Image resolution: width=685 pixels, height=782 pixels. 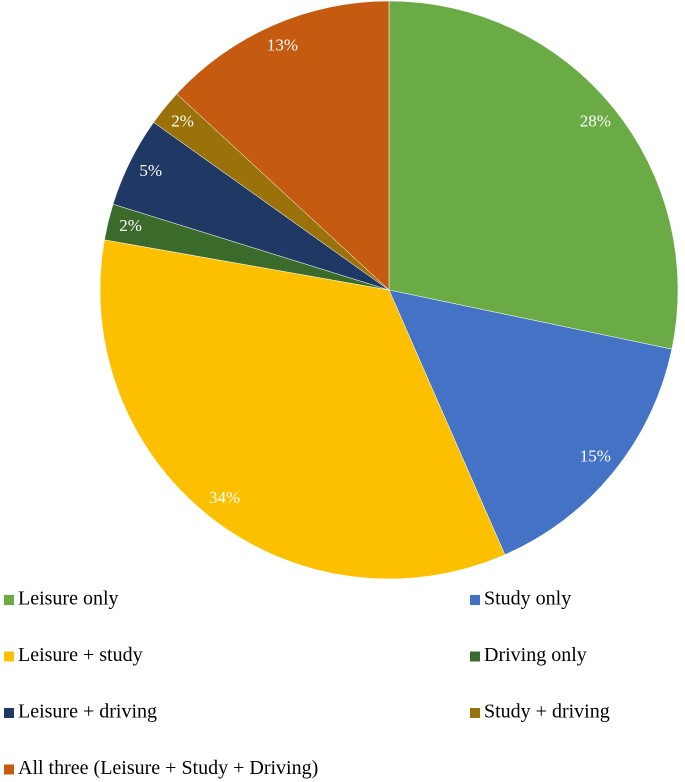 What do you see at coordinates (150, 170) in the screenshot?
I see `data-label: 5%` at bounding box center [150, 170].